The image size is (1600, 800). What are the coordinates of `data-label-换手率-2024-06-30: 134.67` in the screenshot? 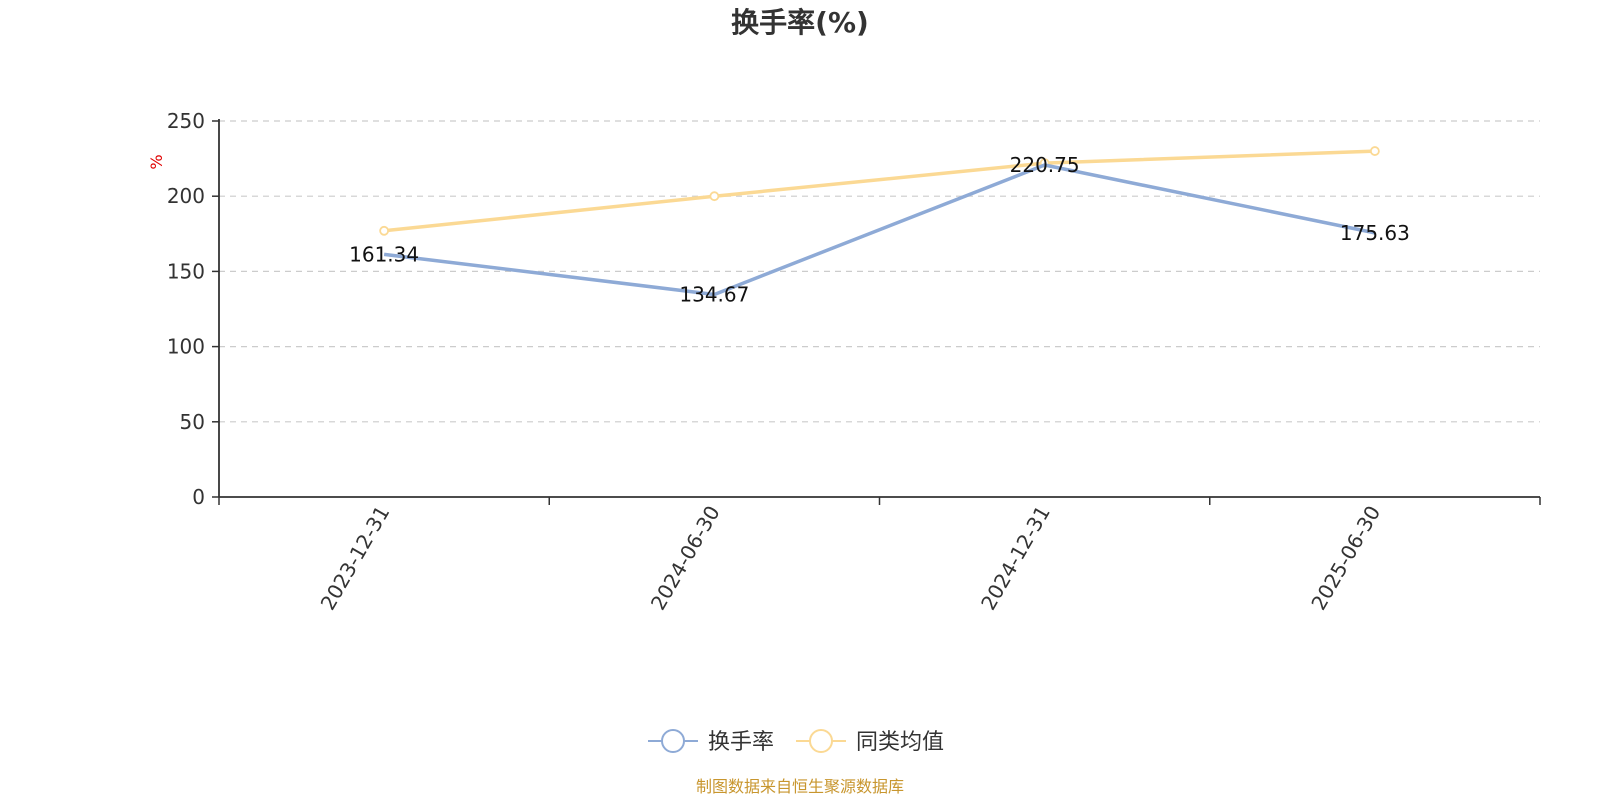 It's located at (714, 294).